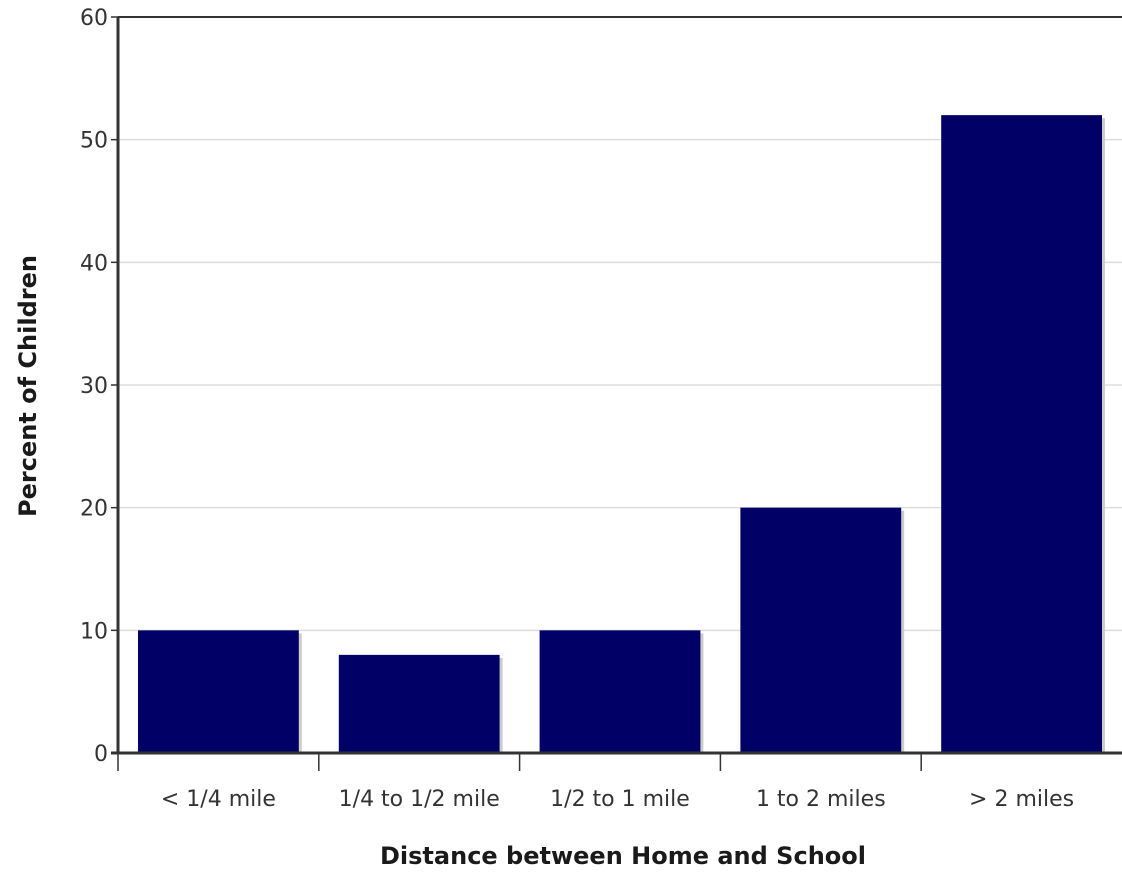  I want to click on x-tick-label: 1 to 2 miles, so click(821, 799).